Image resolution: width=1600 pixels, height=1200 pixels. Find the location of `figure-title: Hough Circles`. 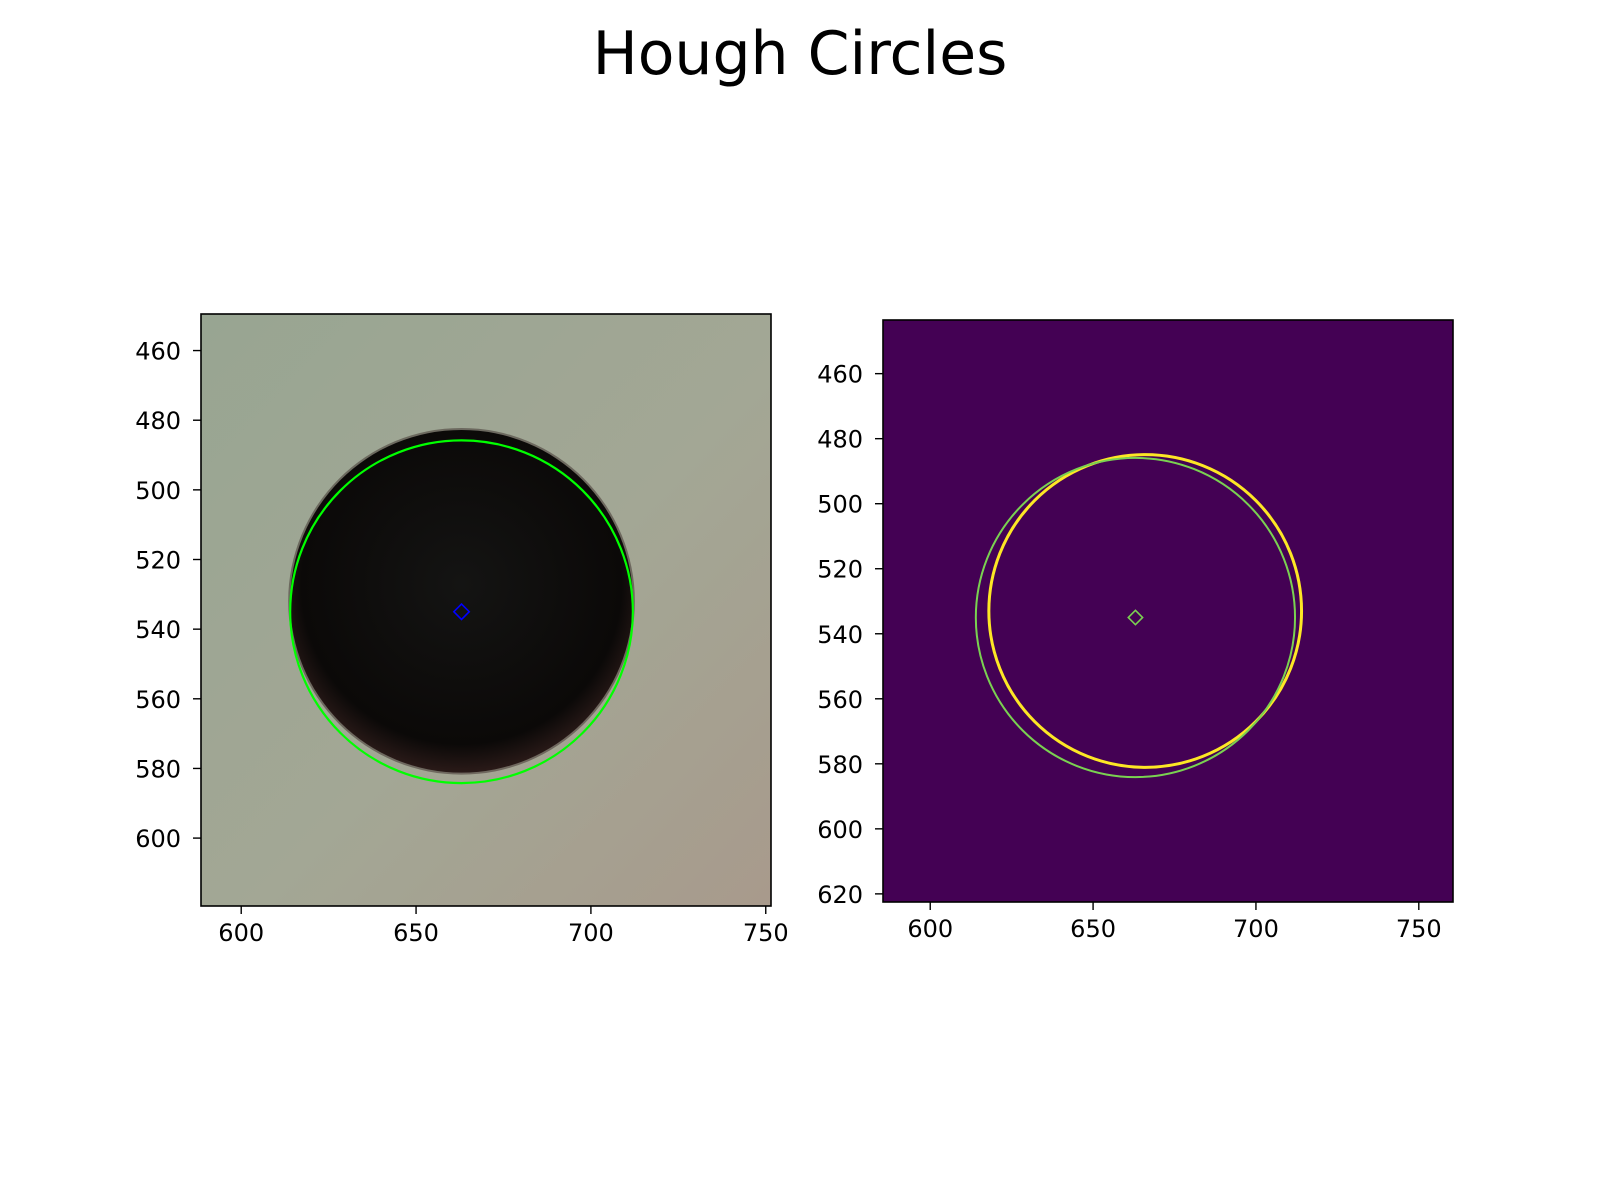

figure-title: Hough Circles is located at coordinates (800, 54).